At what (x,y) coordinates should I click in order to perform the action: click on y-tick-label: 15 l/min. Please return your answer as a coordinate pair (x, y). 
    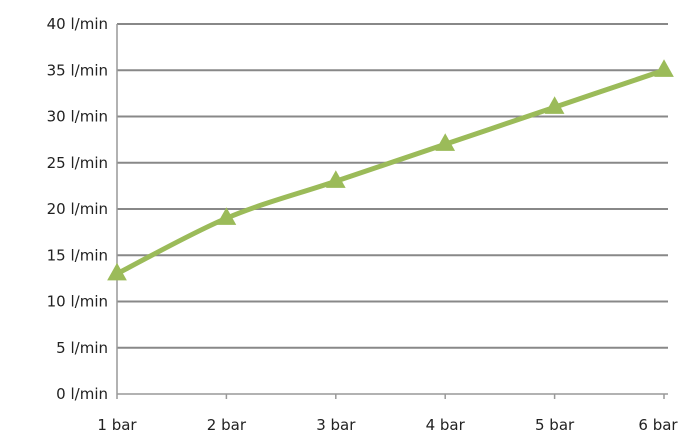
    Looking at the image, I should click on (77, 255).